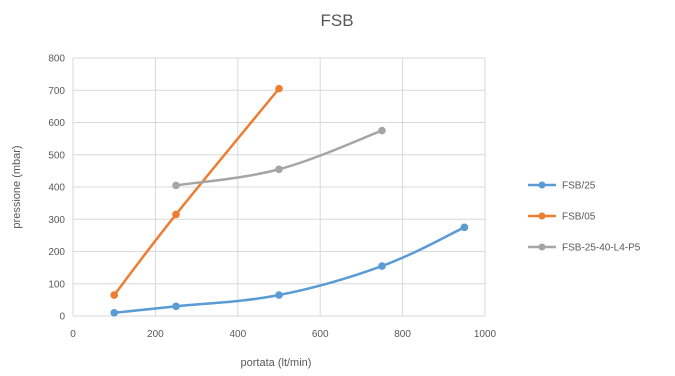  What do you see at coordinates (56, 59) in the screenshot?
I see `y-tick-label: 800` at bounding box center [56, 59].